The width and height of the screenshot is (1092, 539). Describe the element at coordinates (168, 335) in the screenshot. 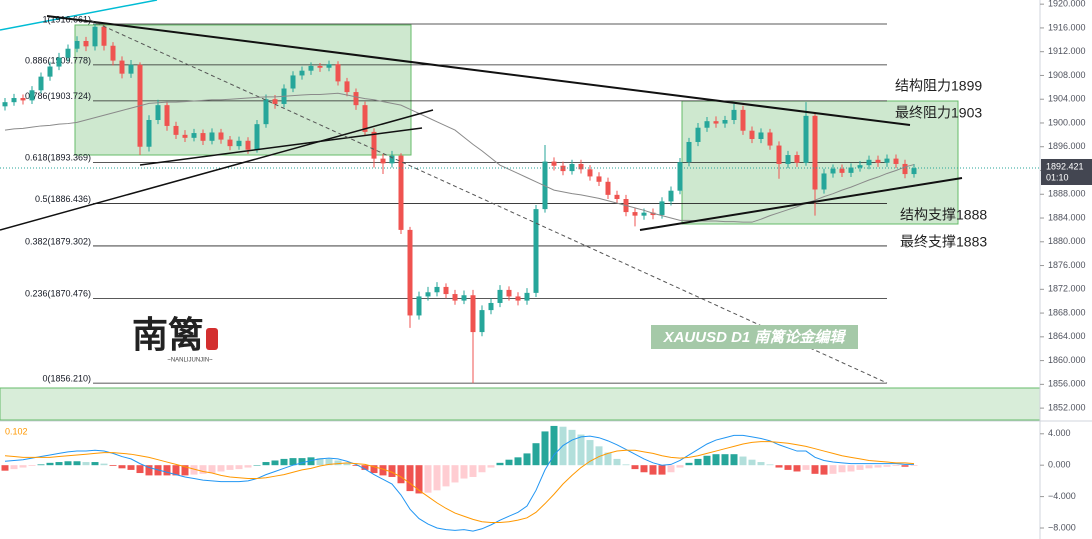

I see `logo: 南篱` at that location.